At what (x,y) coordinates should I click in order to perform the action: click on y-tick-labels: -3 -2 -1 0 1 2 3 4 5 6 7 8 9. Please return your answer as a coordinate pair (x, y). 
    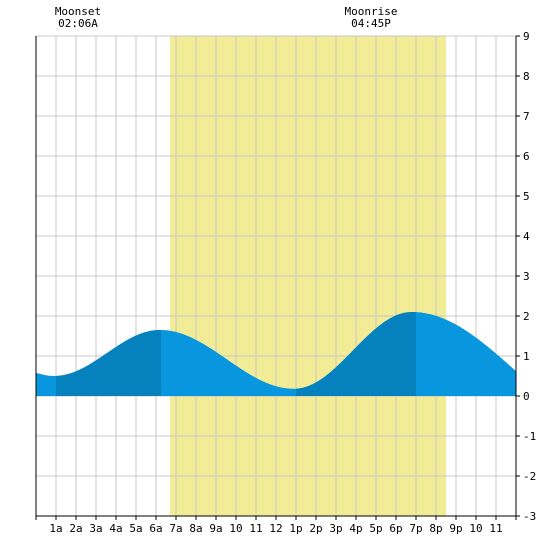
    Looking at the image, I should click on (529, 276).